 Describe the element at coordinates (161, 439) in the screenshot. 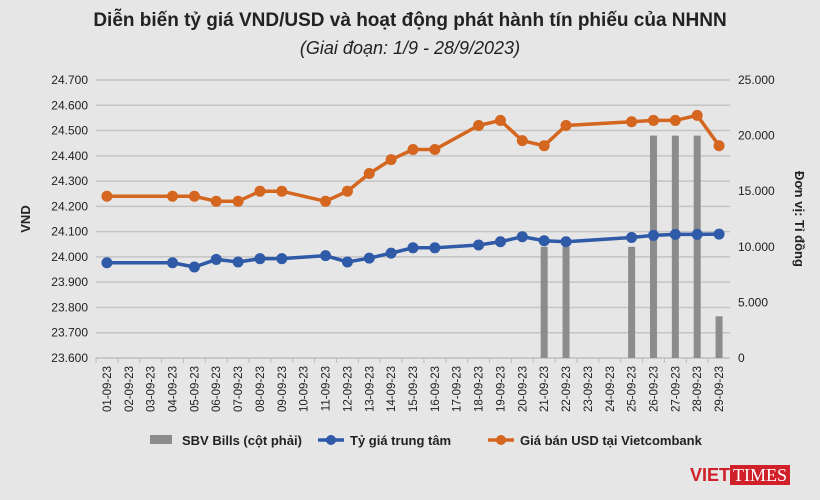

I see `legend-swatch-bar` at that location.